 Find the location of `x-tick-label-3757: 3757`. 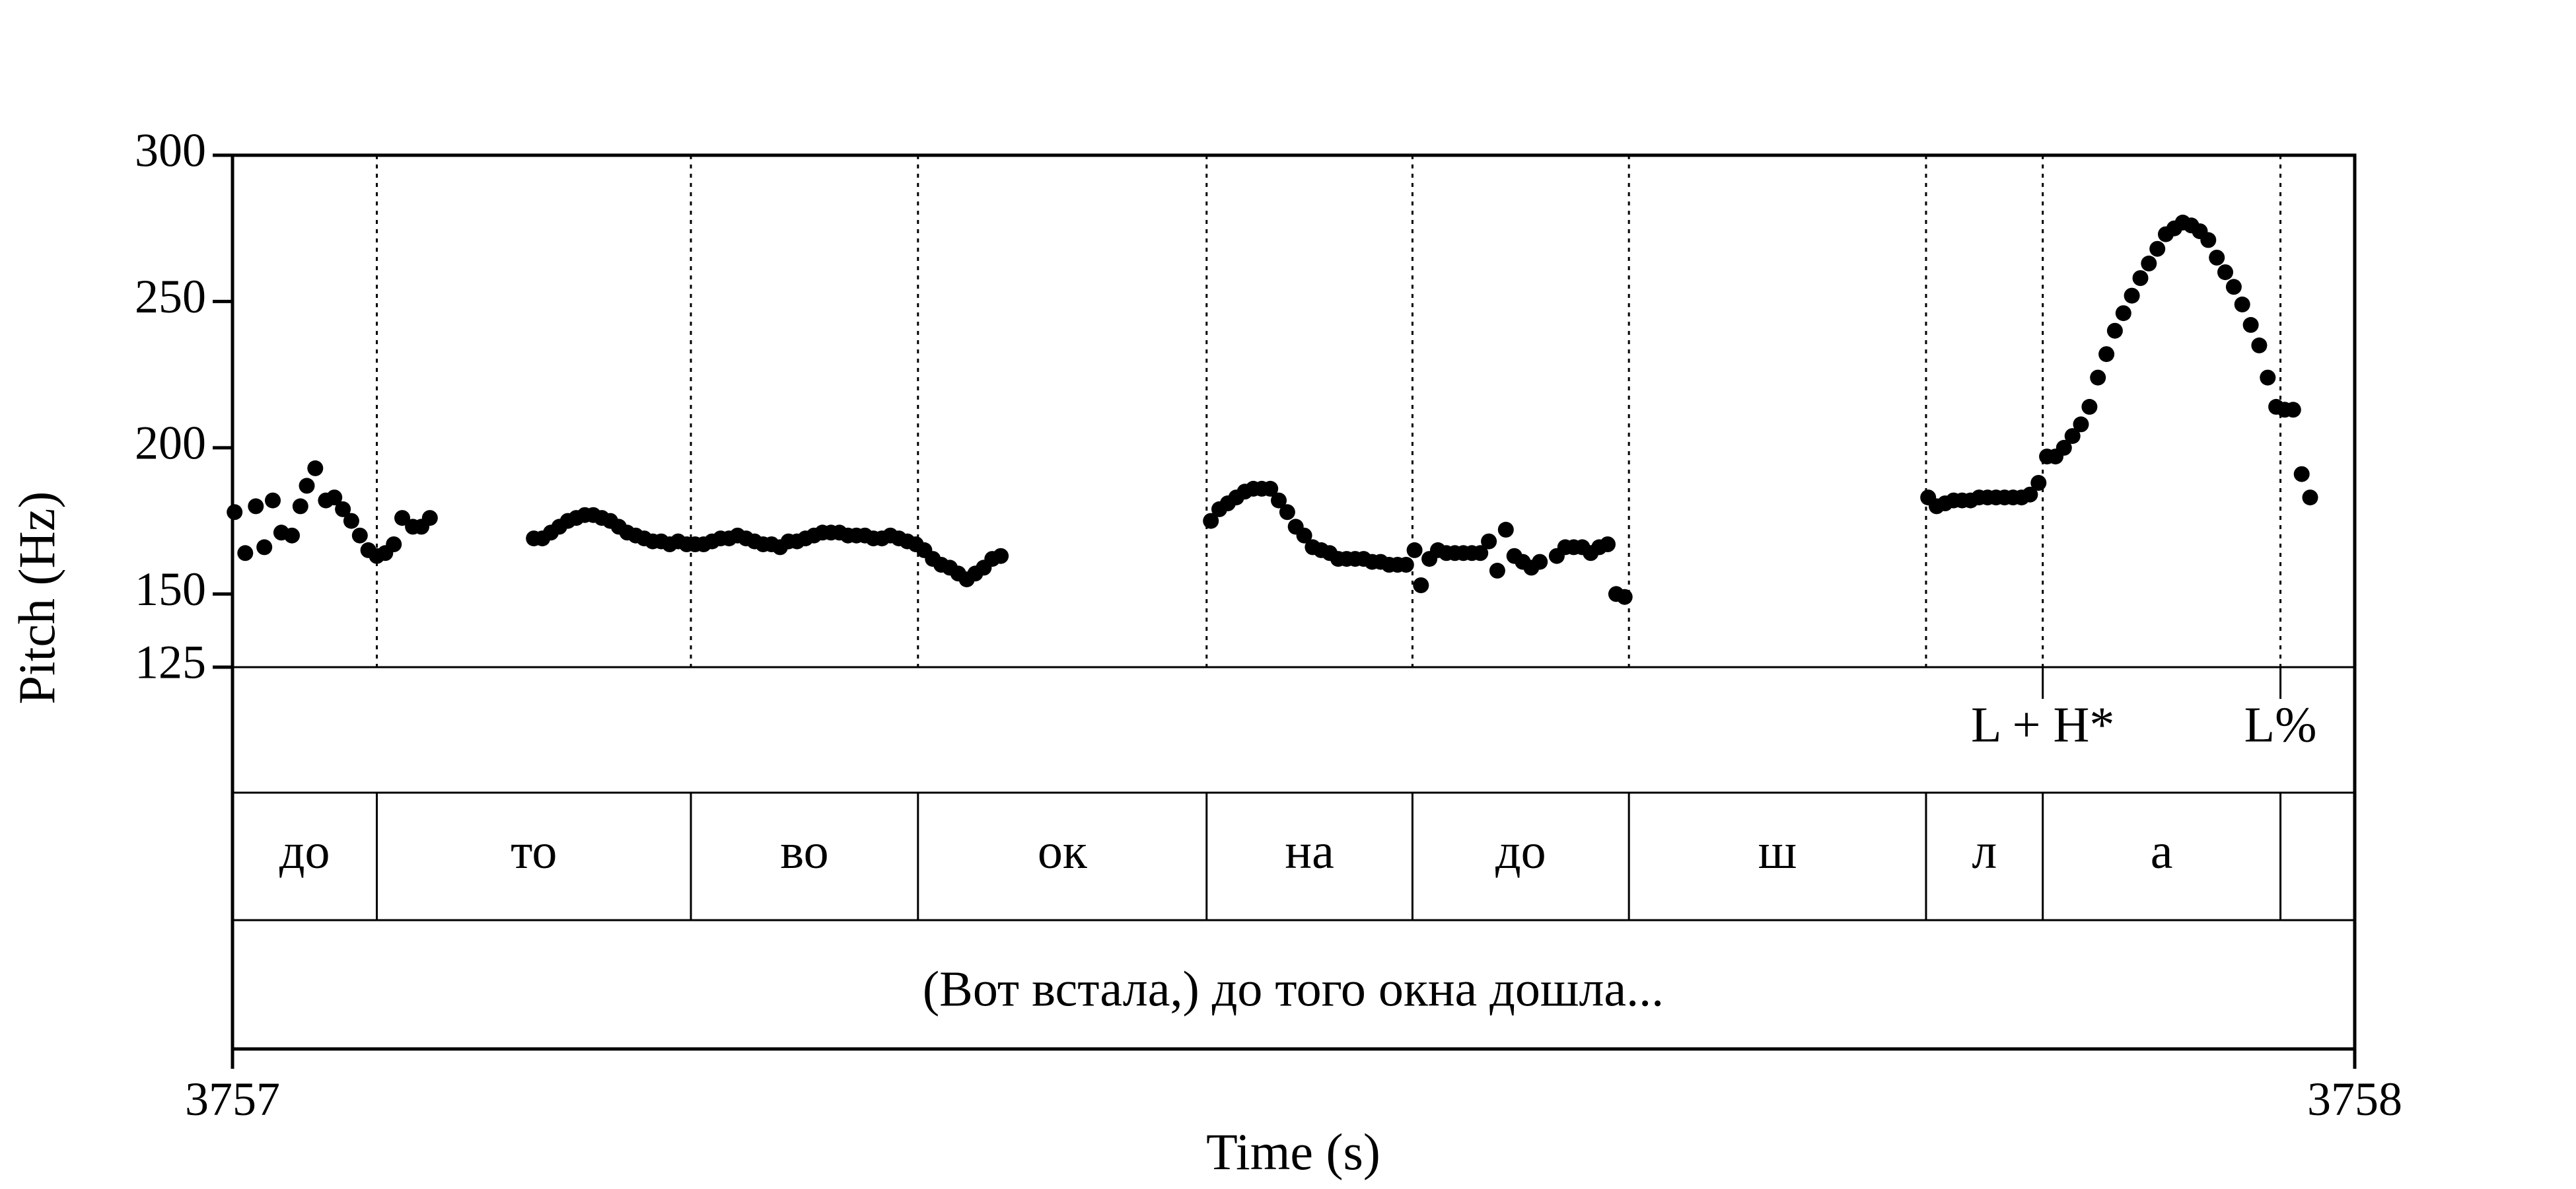

x-tick-label-3757: 3757 is located at coordinates (232, 1099).